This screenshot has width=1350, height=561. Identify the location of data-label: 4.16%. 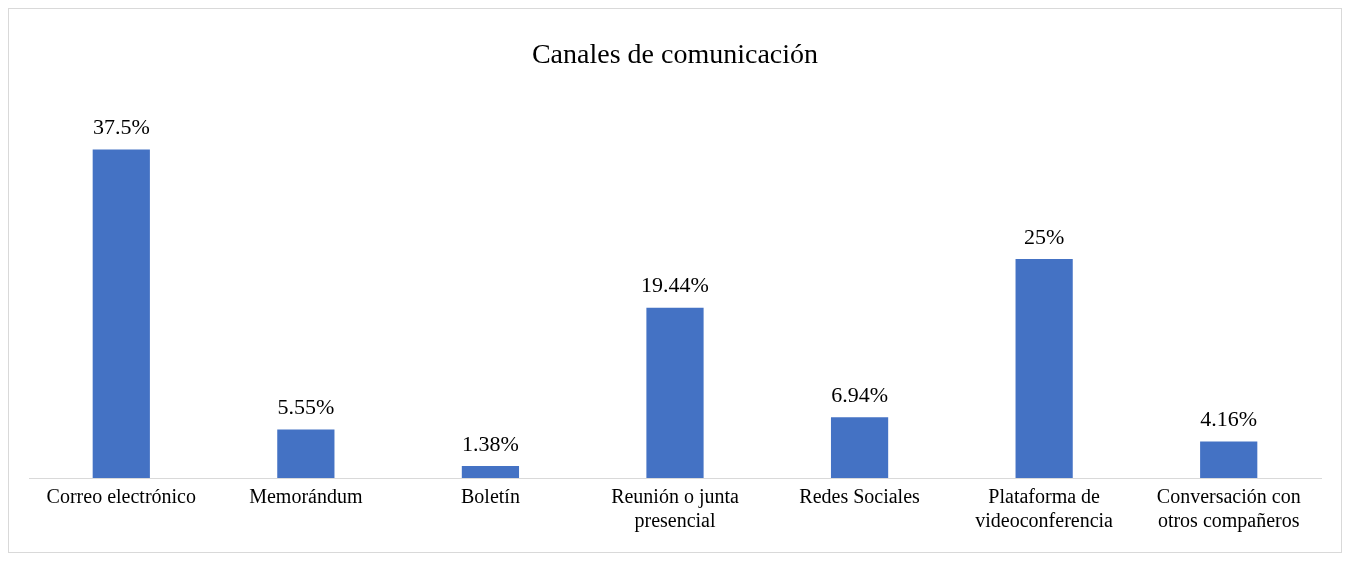
(1229, 419).